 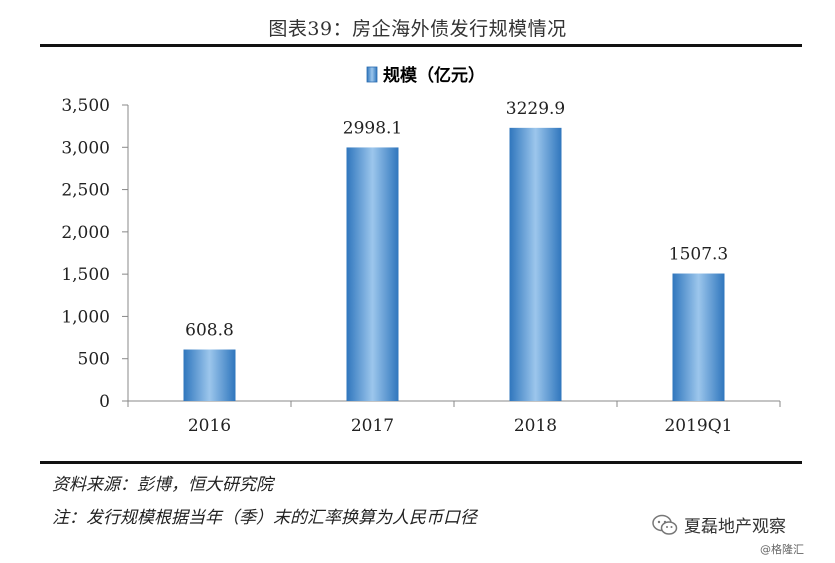 What do you see at coordinates (665, 524) in the screenshot?
I see `wechat-icon` at bounding box center [665, 524].